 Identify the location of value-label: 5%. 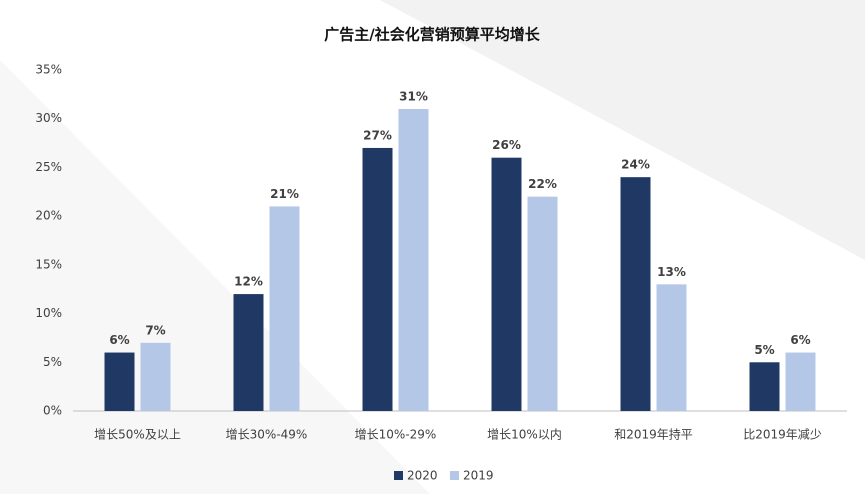
(764, 350).